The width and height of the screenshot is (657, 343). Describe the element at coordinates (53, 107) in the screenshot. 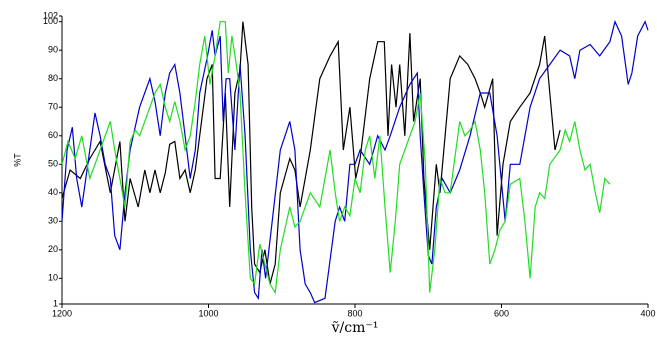

I see `y-tick-label: 70` at that location.